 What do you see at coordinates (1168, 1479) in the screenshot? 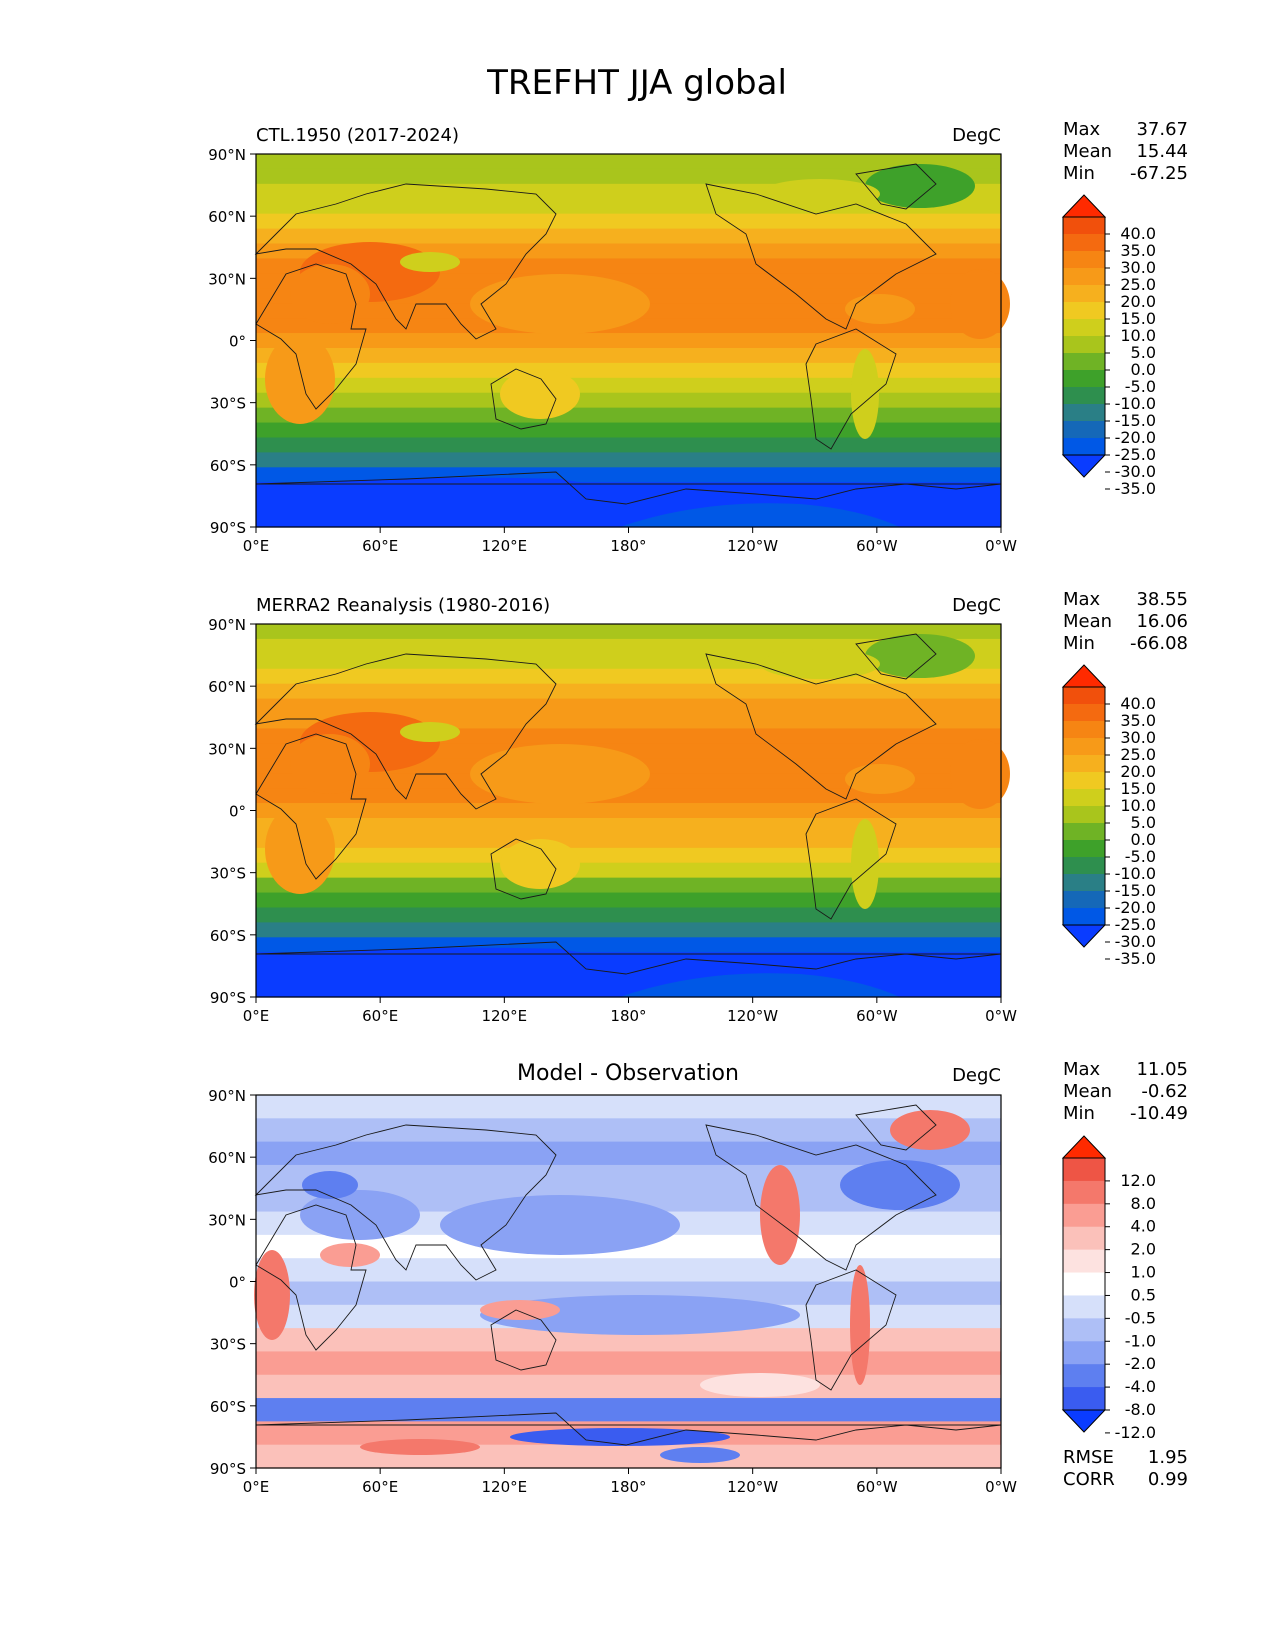
I see `metric-corr-value: 0.99` at bounding box center [1168, 1479].